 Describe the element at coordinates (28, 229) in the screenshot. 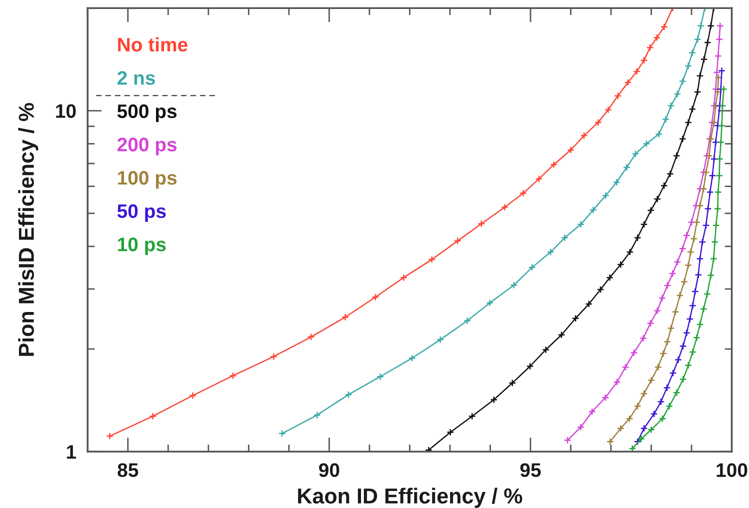

I see `y-axis-title: Pion MisID Efficiency / %` at that location.